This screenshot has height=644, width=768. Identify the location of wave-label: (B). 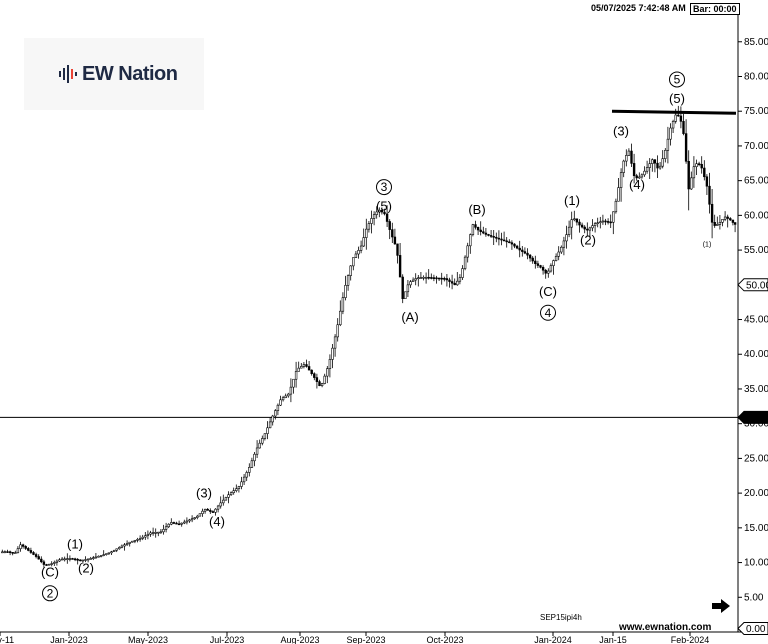
(476, 209).